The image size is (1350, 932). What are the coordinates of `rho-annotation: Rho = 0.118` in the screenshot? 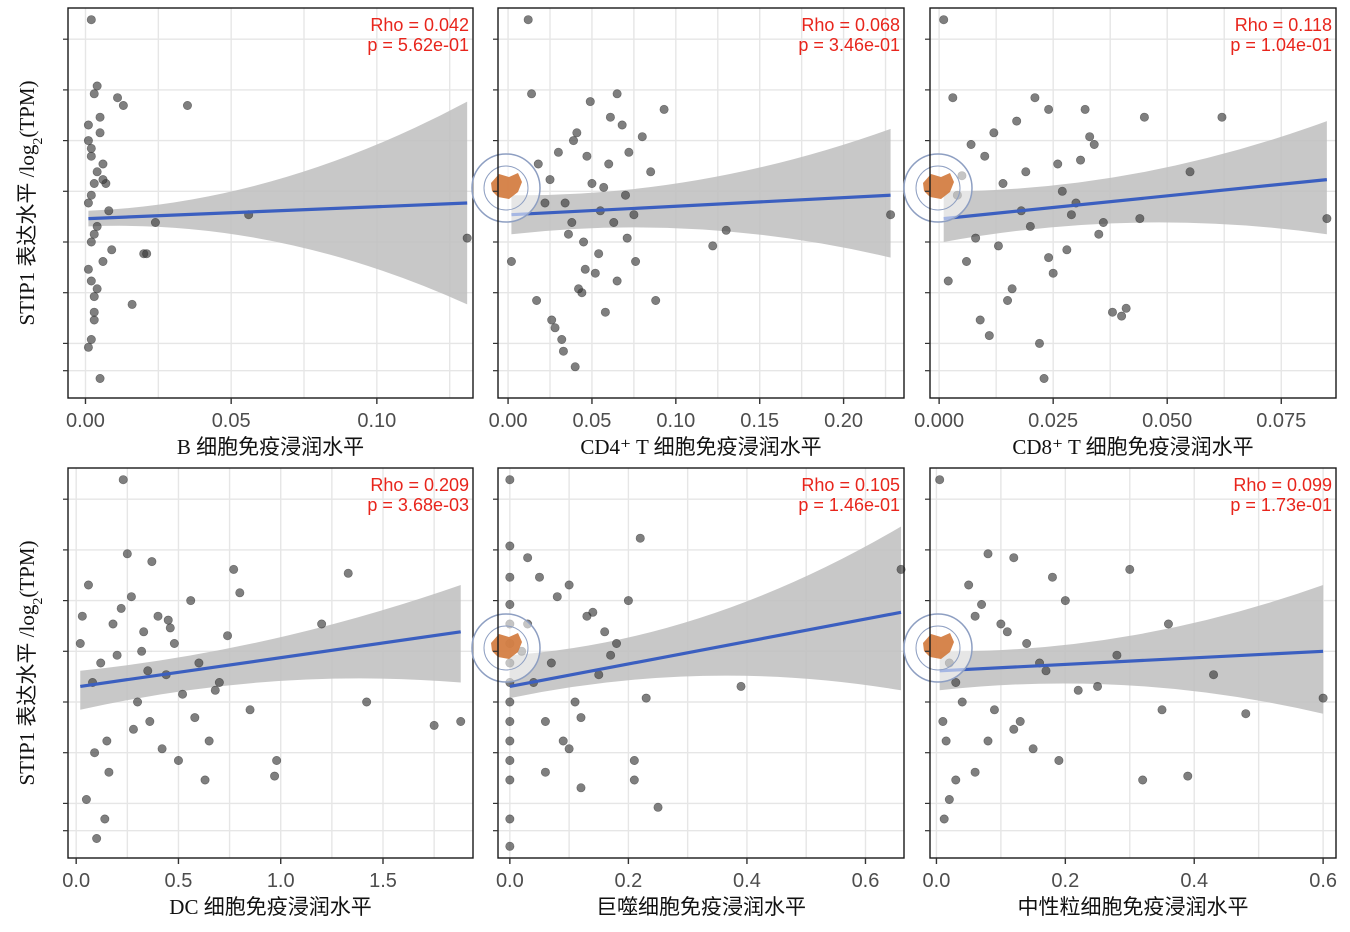 It's located at (1283, 25).